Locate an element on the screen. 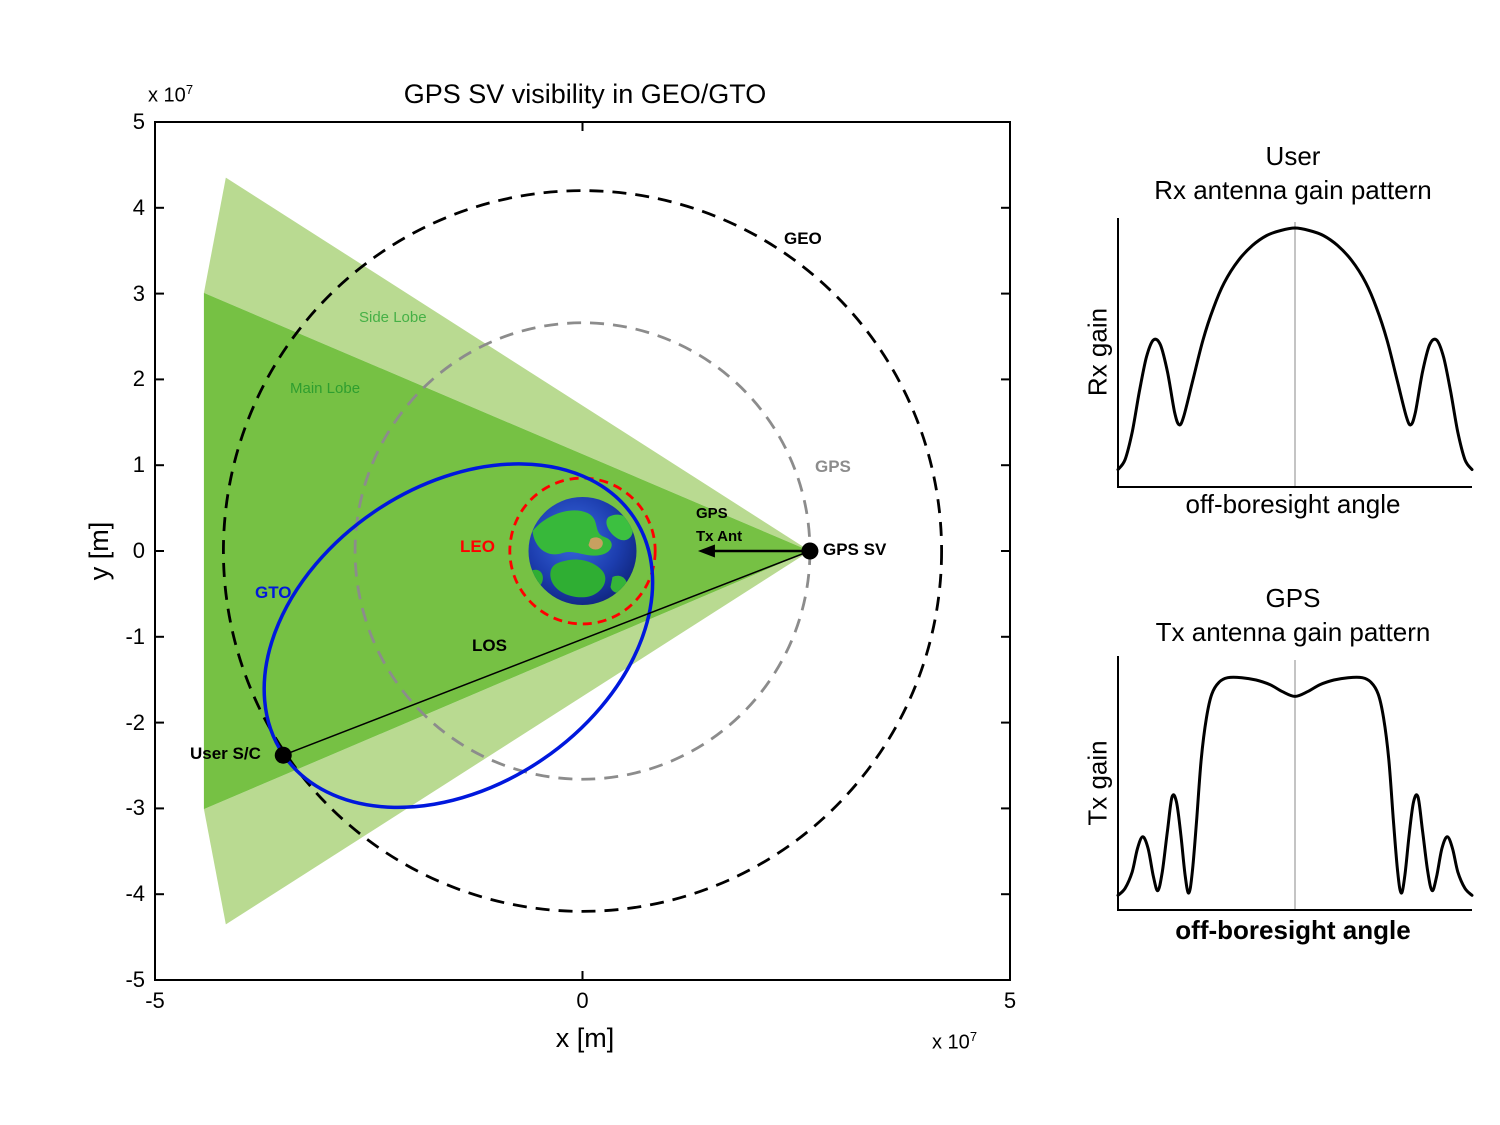  earth-illustration is located at coordinates (582, 551).